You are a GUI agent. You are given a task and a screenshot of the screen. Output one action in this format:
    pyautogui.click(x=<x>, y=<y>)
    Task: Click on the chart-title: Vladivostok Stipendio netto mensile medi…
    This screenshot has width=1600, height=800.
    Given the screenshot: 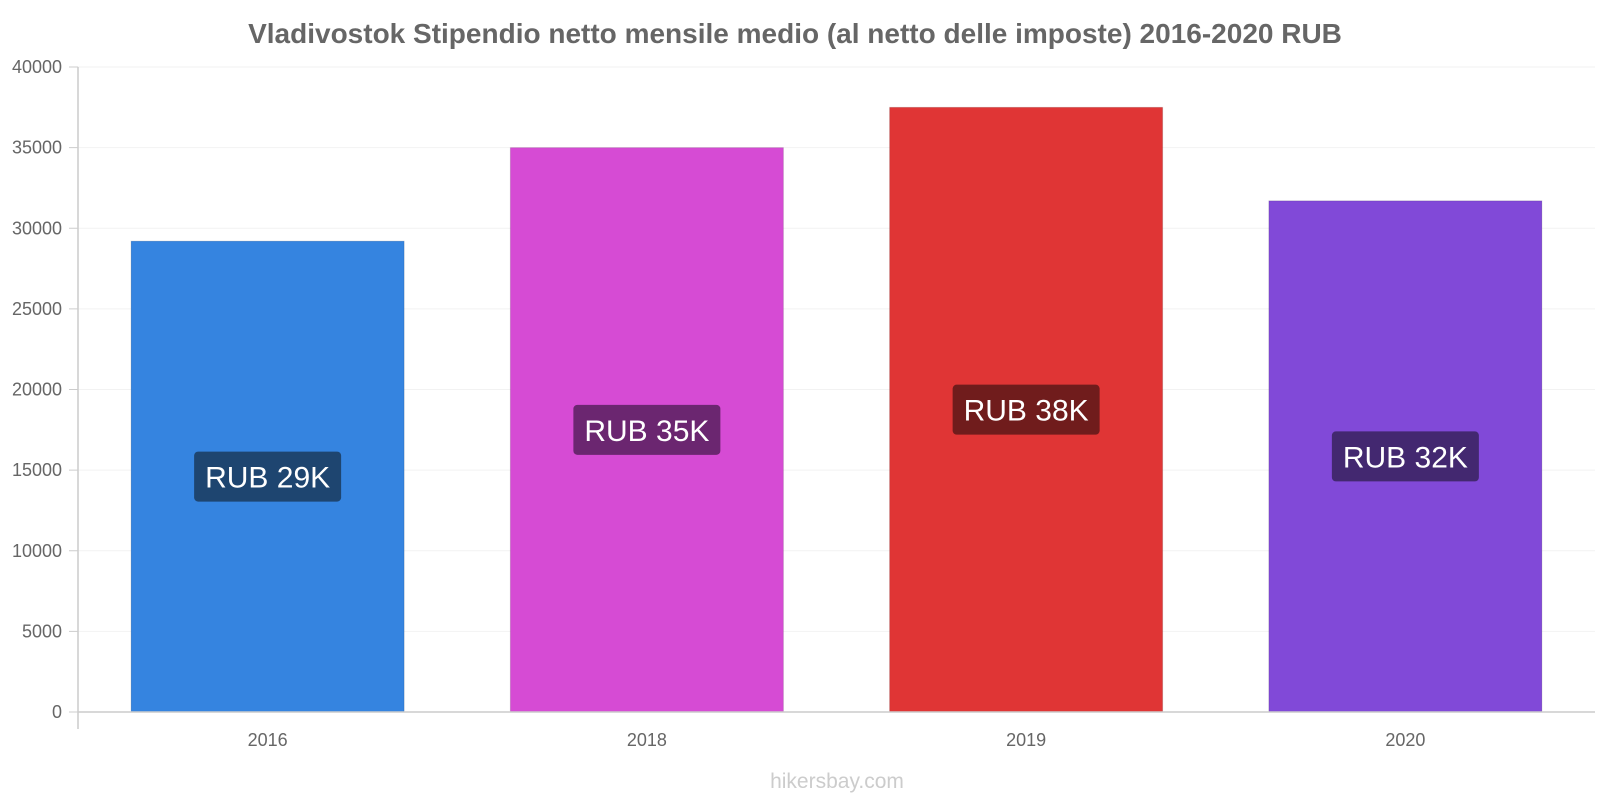 What is the action you would take?
    pyautogui.click(x=795, y=33)
    